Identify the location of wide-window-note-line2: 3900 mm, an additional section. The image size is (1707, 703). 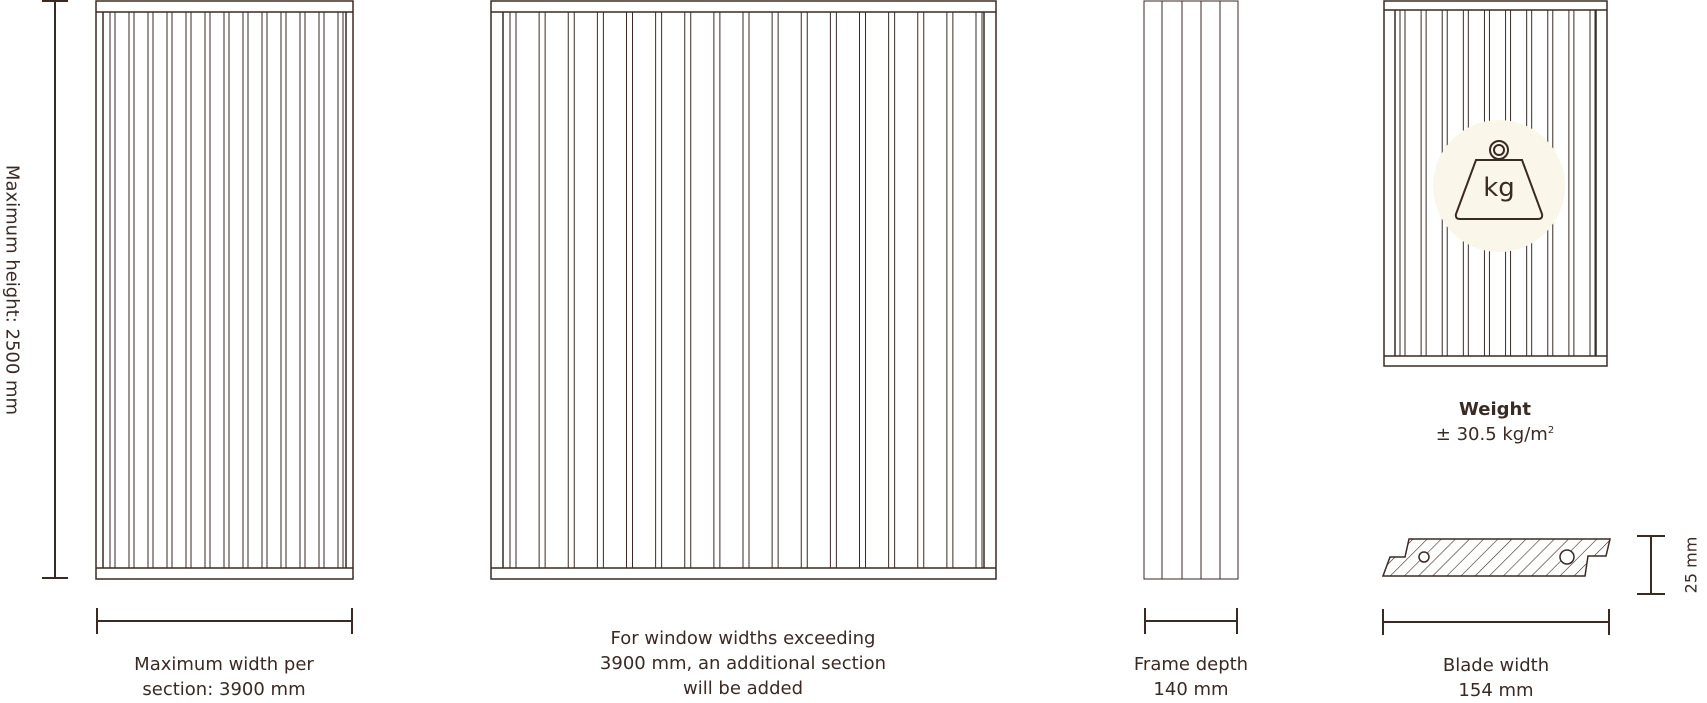
(743, 663).